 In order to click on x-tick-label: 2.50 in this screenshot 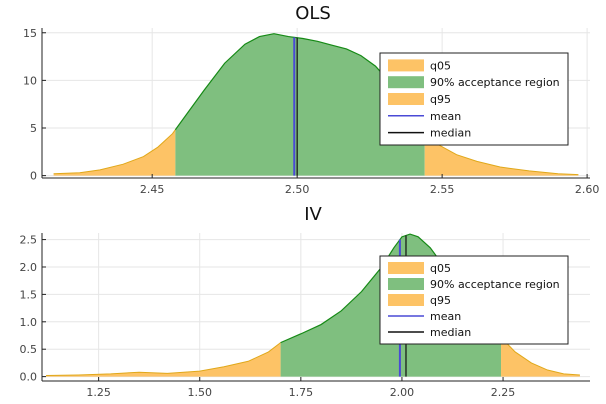, I will do `click(297, 189)`.